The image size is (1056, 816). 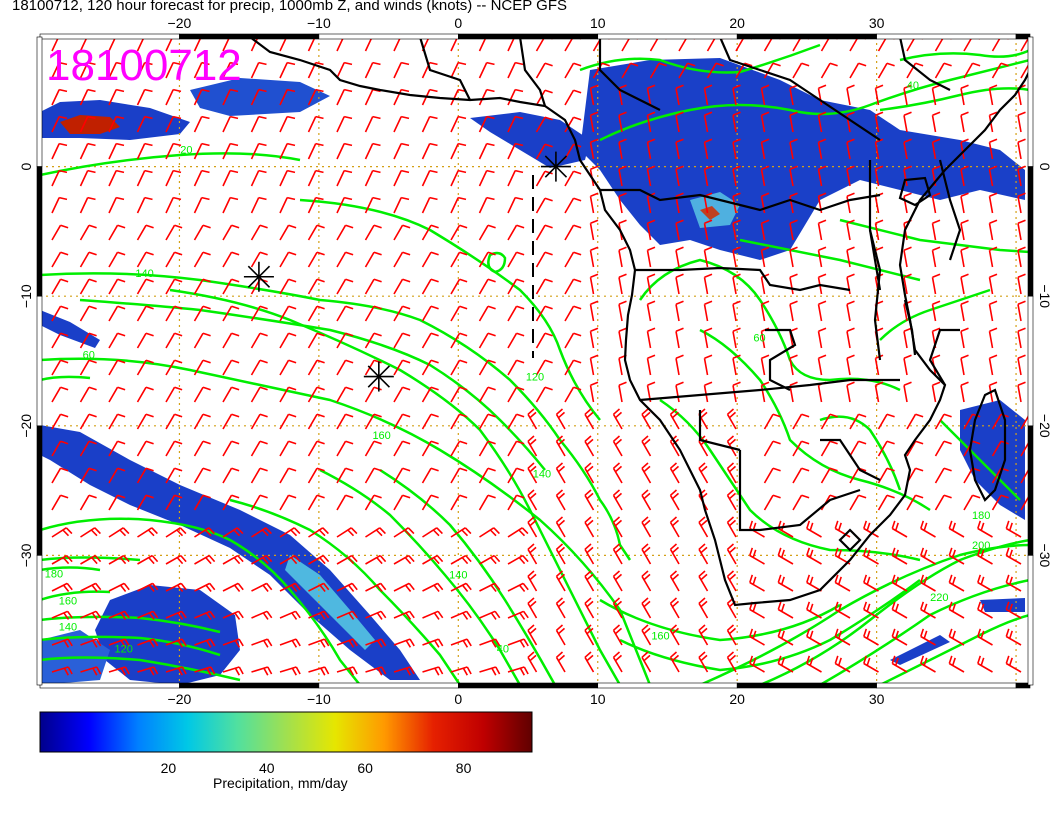 I want to click on storm-markers, so click(x=407, y=271).